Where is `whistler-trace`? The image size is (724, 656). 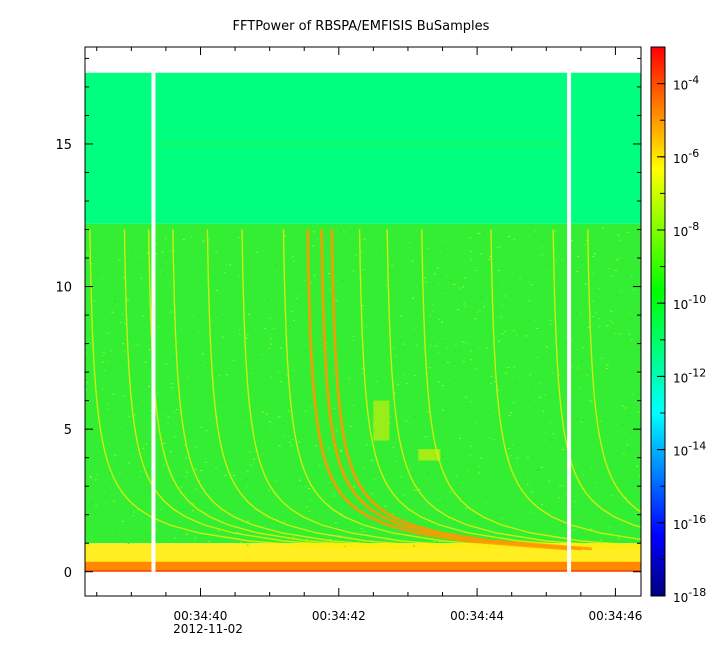 whistler-trace is located at coordinates (531, 388).